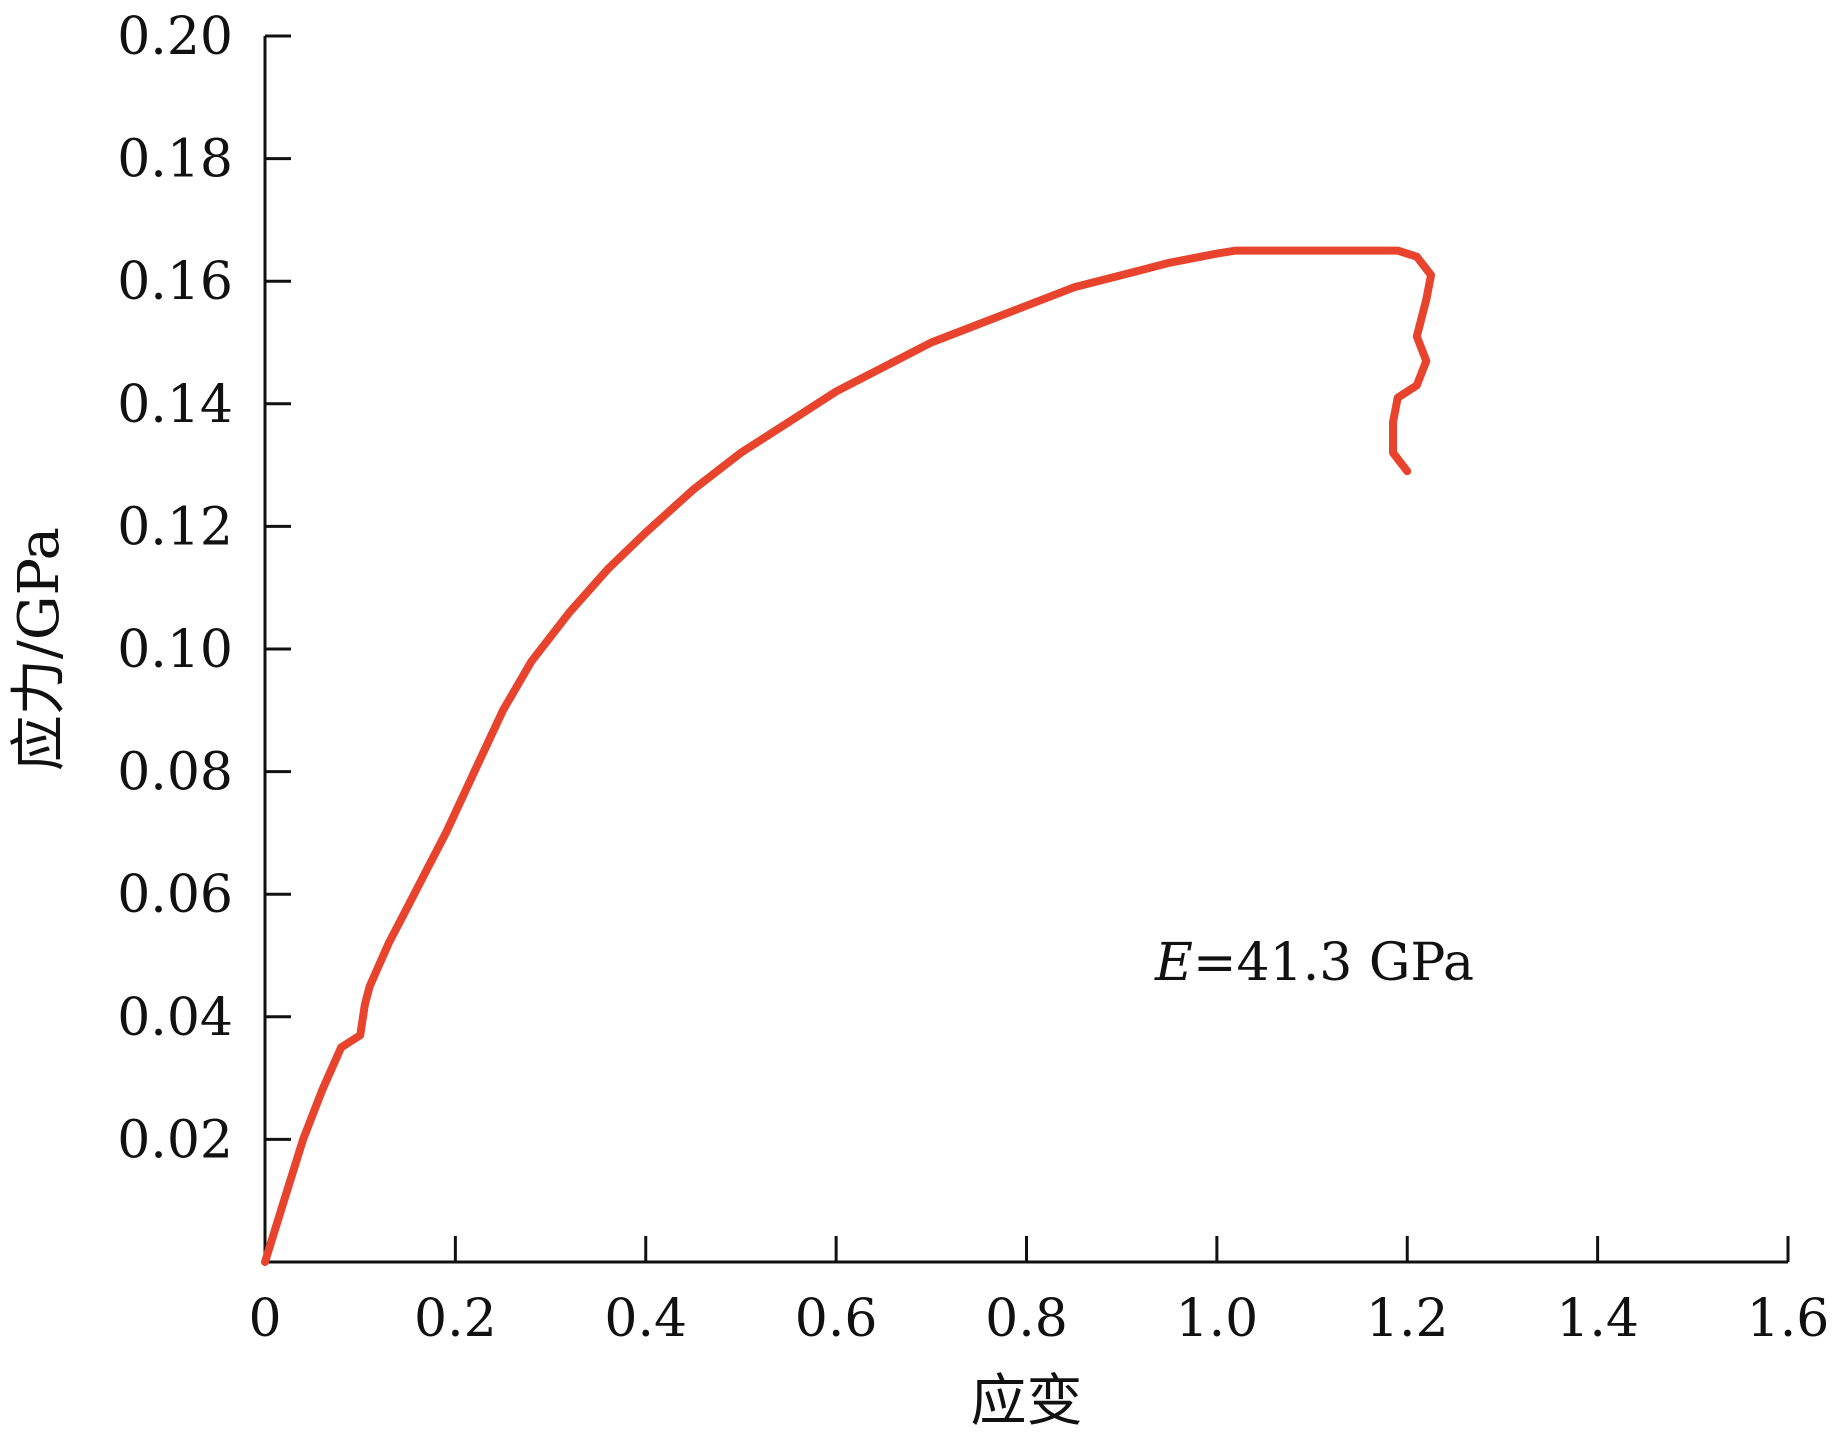 This screenshot has height=1439, width=1833. I want to click on y-tick-label: 0.12, so click(175, 527).